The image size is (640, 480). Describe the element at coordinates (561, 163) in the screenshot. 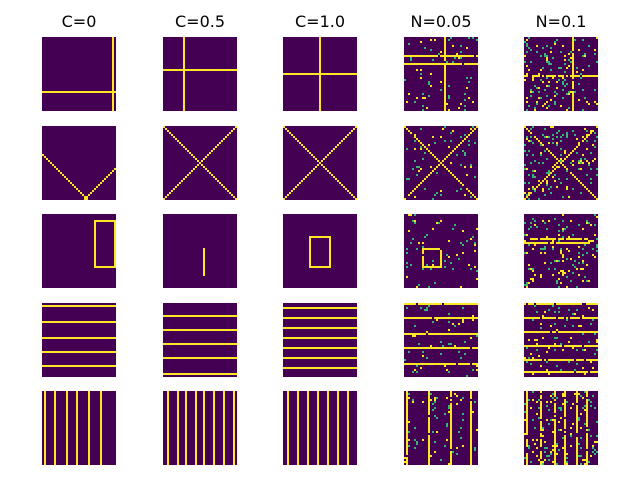

I see `panel-image` at that location.